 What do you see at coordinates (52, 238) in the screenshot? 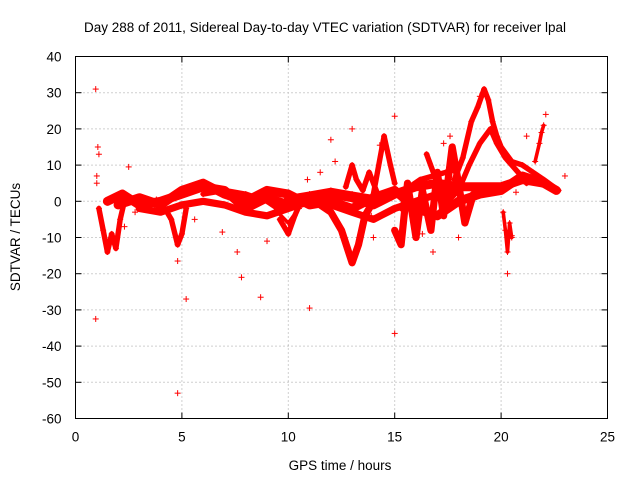
I see `y-tick-label: -10` at bounding box center [52, 238].